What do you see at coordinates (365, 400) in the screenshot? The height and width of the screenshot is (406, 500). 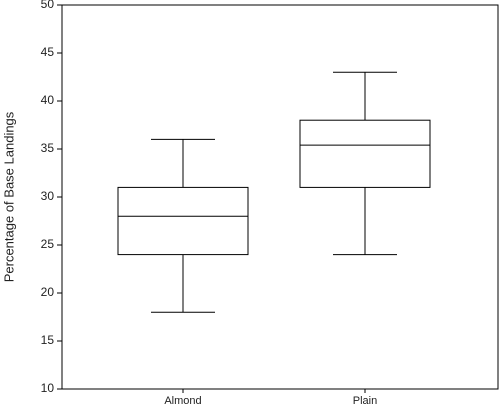 I see `x-tick-label: Plain` at bounding box center [365, 400].